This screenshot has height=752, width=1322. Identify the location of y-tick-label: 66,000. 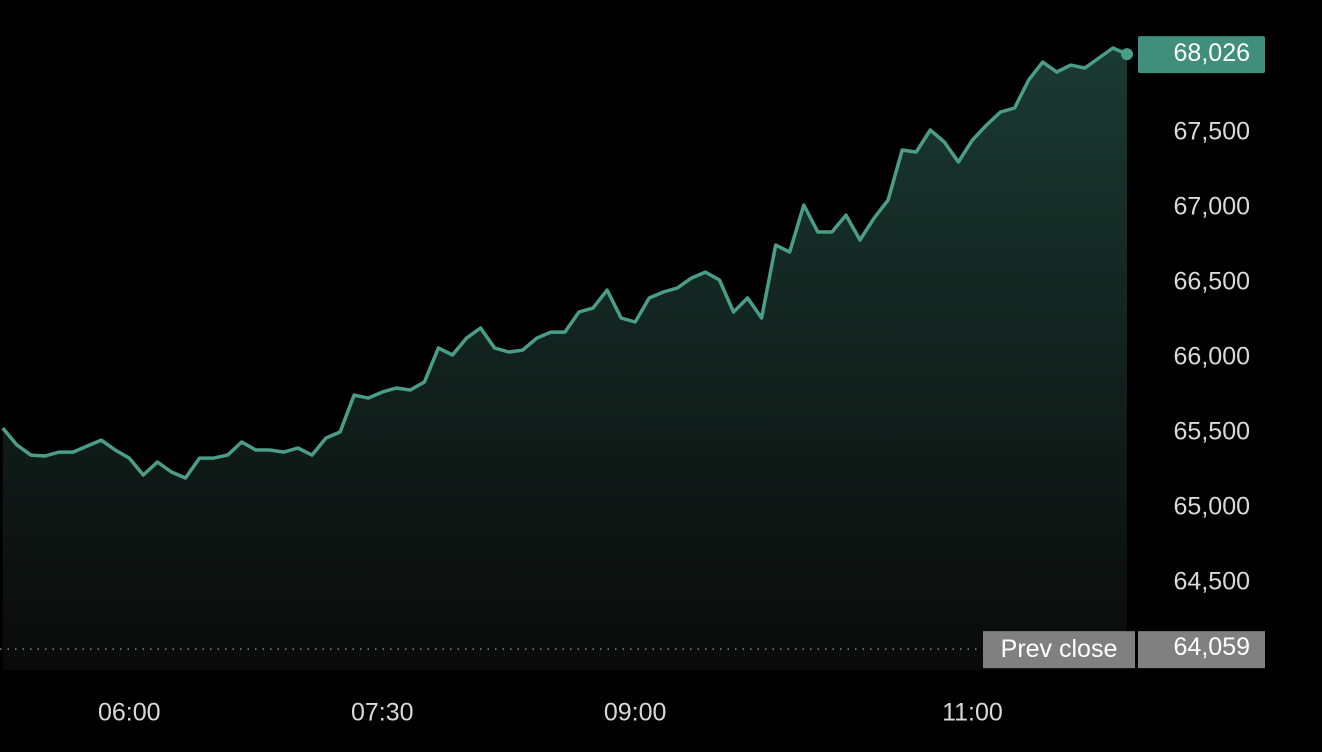
(1212, 357).